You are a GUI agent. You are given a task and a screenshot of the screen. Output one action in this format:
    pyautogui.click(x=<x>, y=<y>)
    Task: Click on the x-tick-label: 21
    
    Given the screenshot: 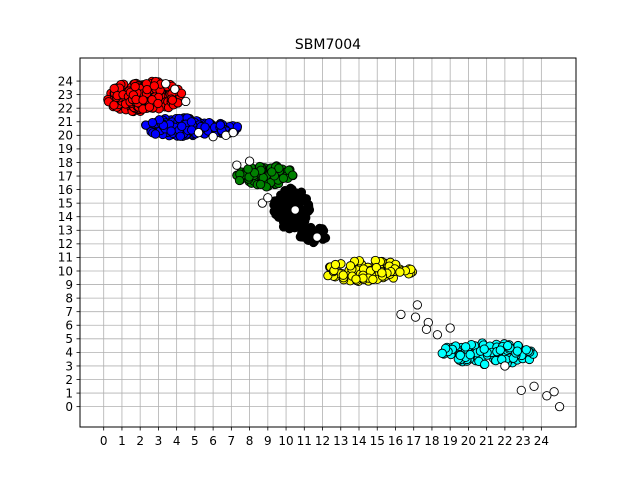 What is the action you would take?
    pyautogui.click(x=486, y=441)
    